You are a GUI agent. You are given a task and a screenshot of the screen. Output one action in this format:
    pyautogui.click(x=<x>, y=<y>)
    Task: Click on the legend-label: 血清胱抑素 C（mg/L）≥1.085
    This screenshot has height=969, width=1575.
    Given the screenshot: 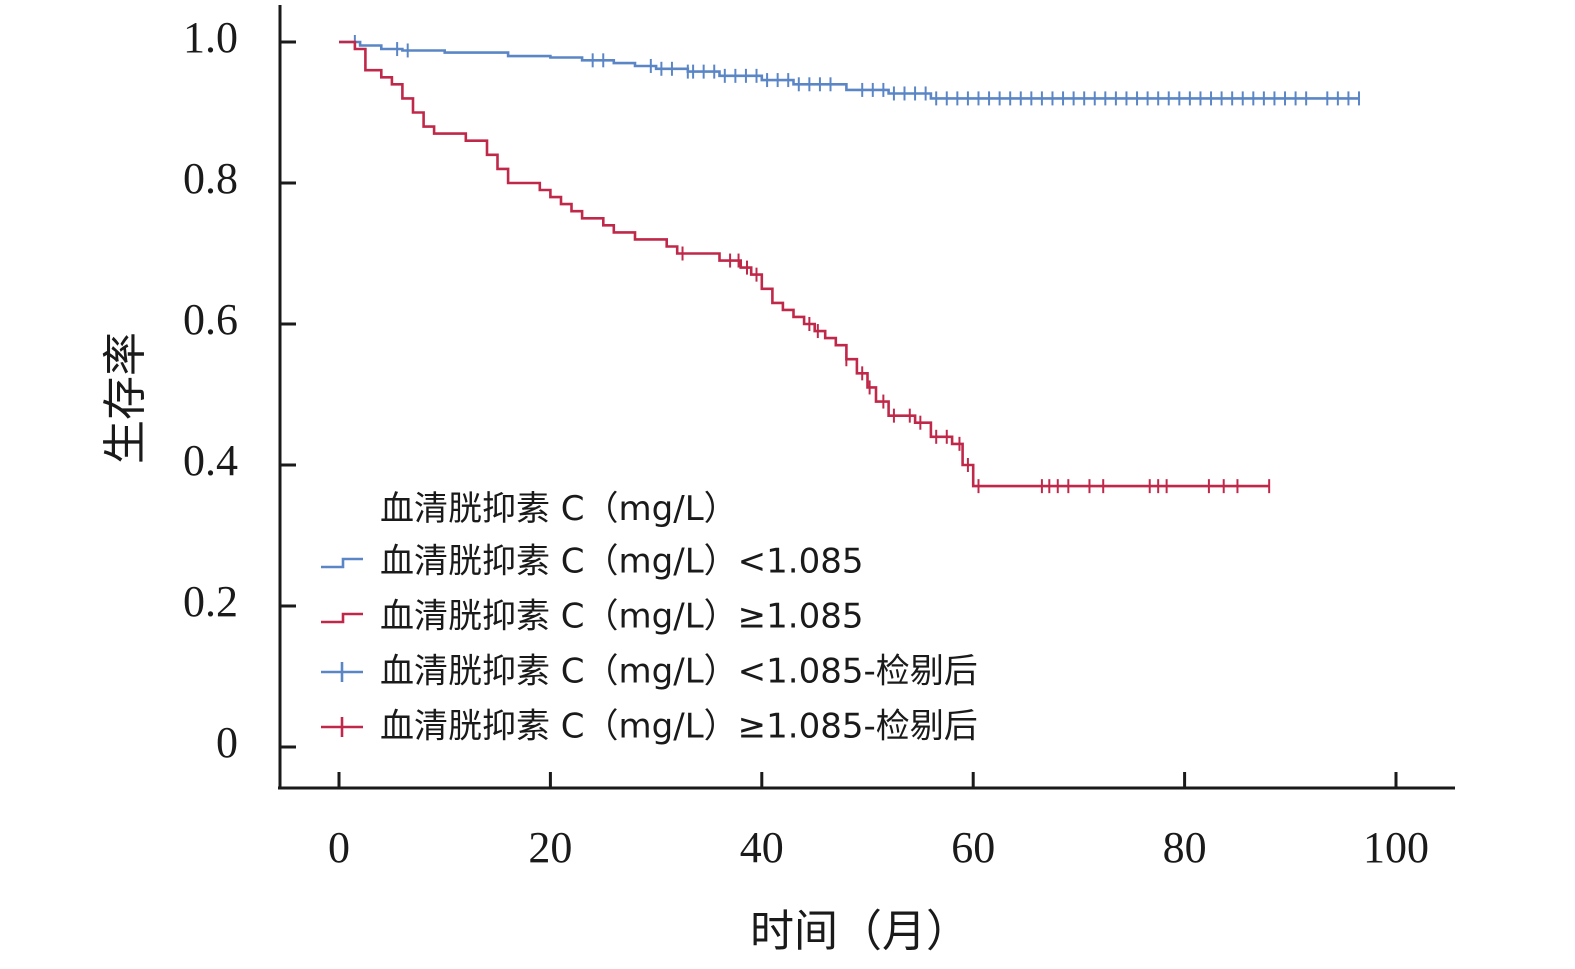 What is the action you would take?
    pyautogui.click(x=621, y=617)
    